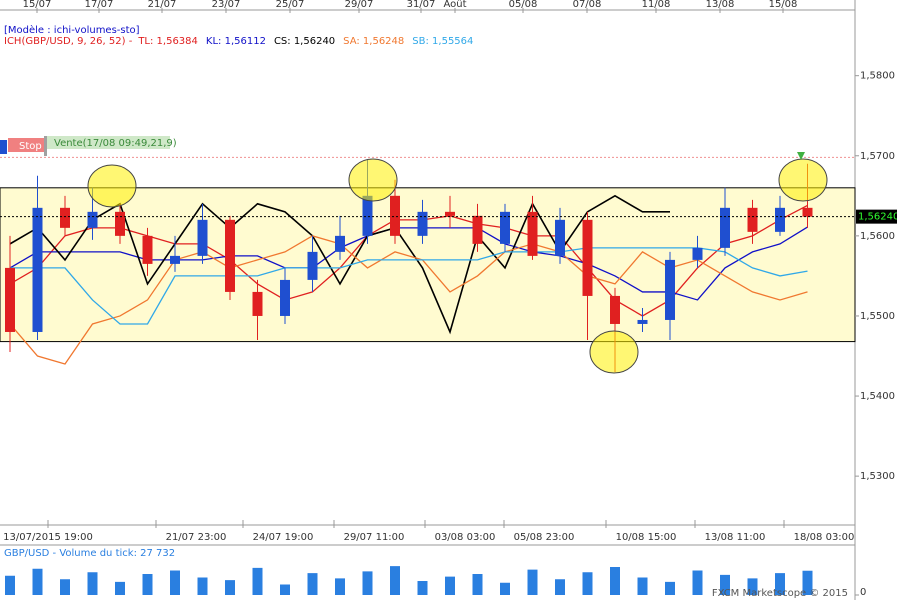 The height and width of the screenshot is (604, 897). What do you see at coordinates (877, 476) in the screenshot?
I see `y-tick-label: 1,5300` at bounding box center [877, 476].